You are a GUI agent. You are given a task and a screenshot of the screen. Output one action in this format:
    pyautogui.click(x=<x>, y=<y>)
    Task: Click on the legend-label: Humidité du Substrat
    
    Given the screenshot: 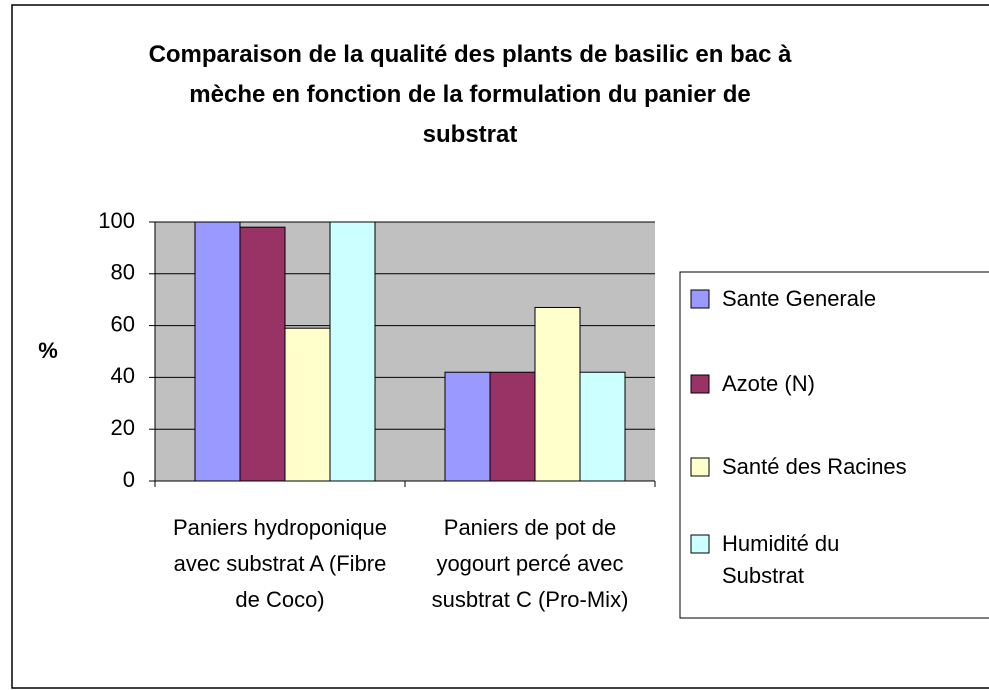 What is the action you would take?
    pyautogui.click(x=781, y=559)
    